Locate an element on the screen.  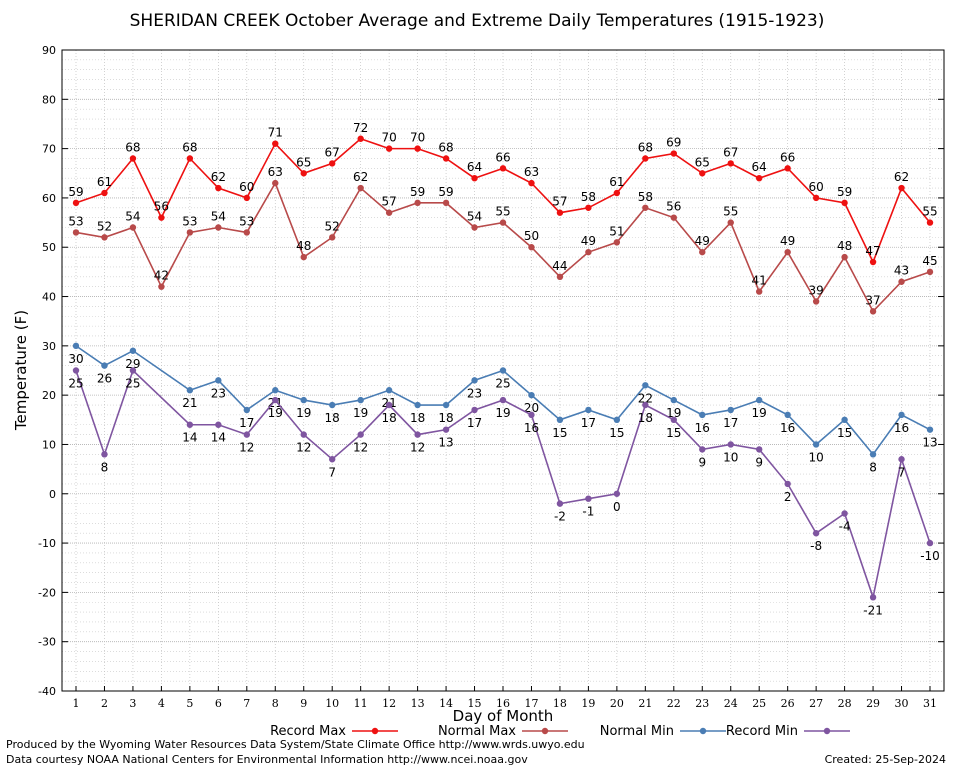
y-tick-label: -10 is located at coordinates (47, 543).